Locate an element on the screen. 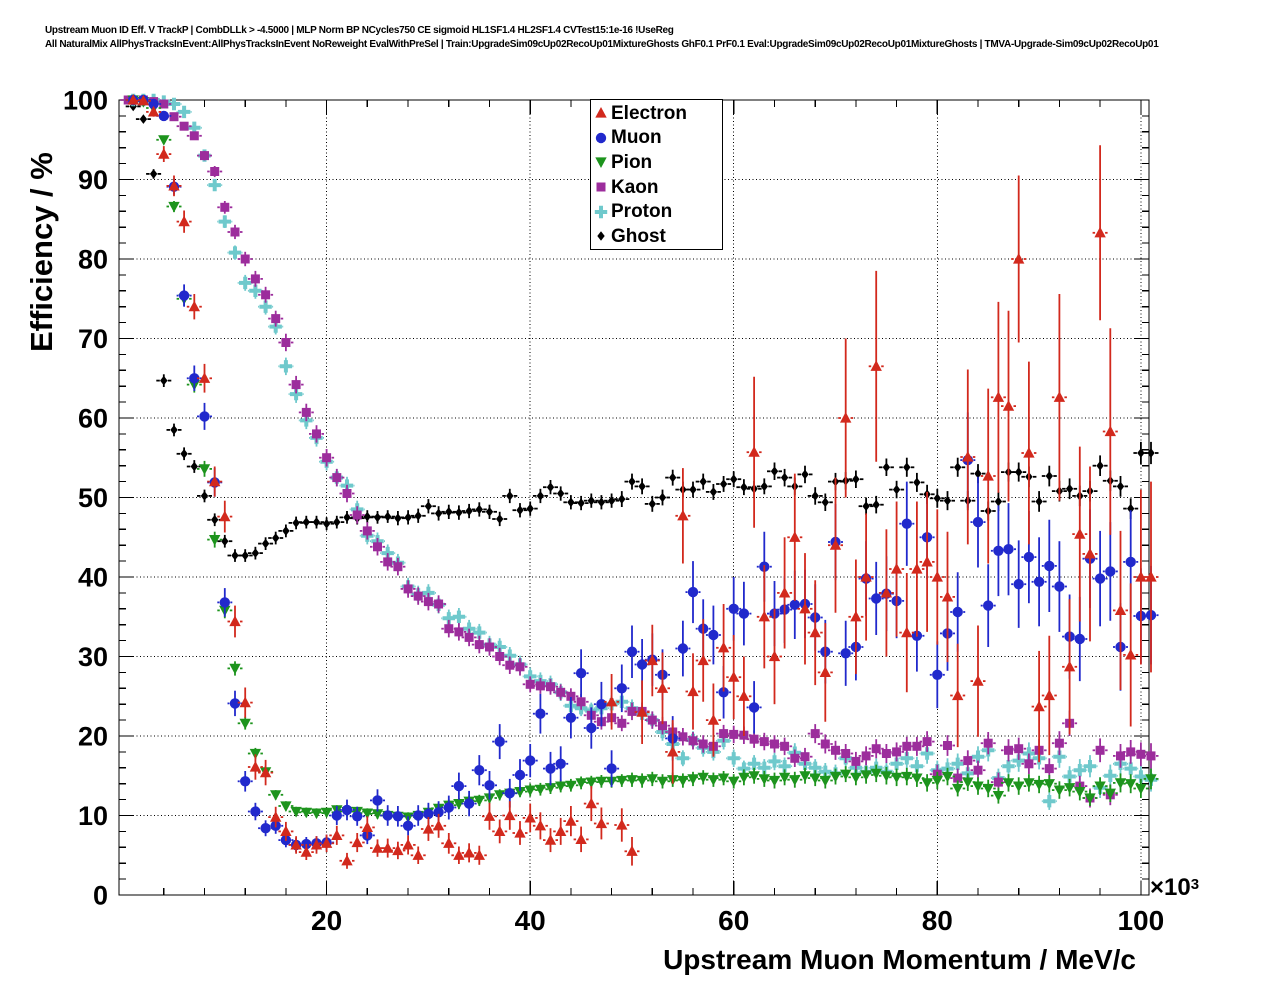 The width and height of the screenshot is (1276, 996). y-tick-label: 40 is located at coordinates (93, 578).